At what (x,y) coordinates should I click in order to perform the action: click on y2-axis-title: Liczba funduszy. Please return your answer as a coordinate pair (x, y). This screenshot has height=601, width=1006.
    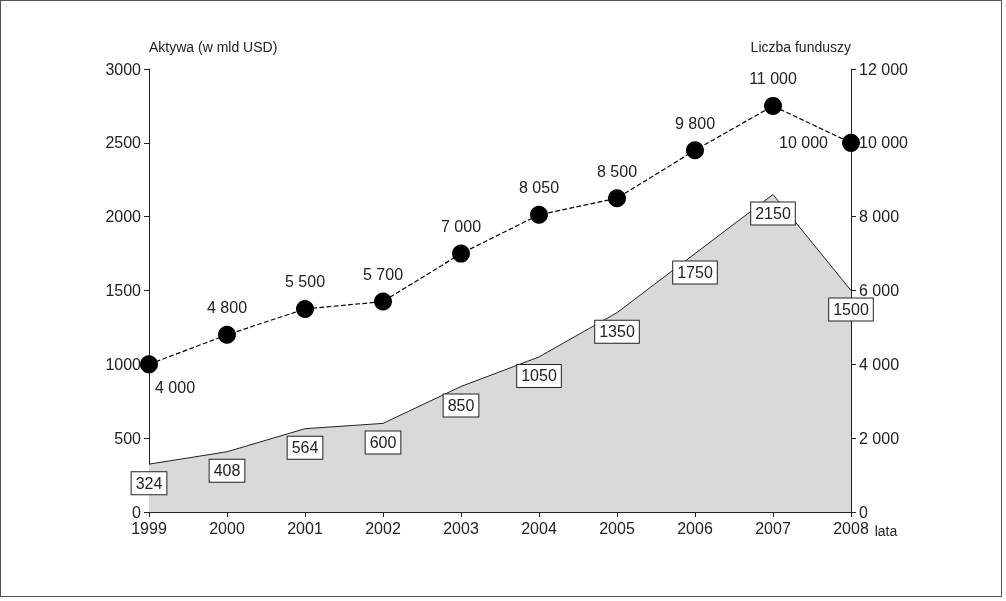
    Looking at the image, I should click on (800, 47).